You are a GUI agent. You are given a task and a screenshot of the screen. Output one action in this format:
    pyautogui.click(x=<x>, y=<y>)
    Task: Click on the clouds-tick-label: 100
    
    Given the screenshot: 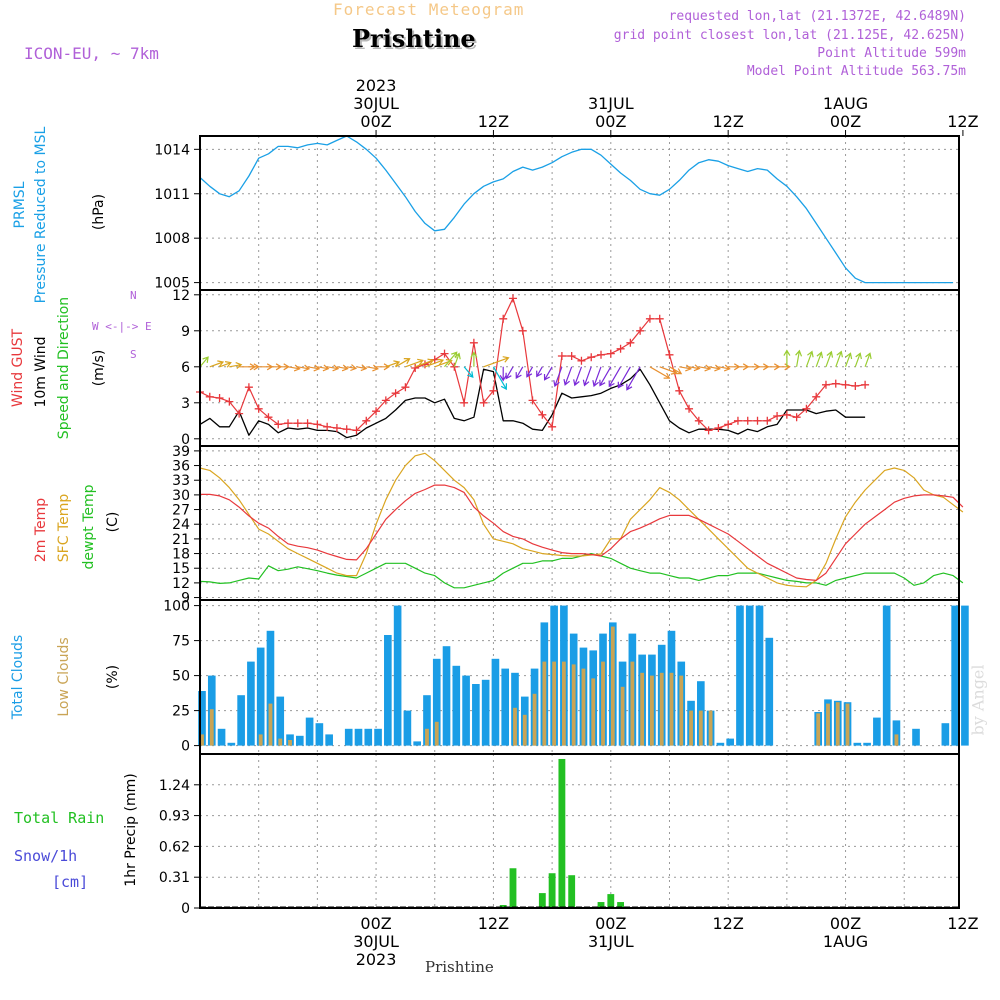 What is the action you would take?
    pyautogui.click(x=176, y=607)
    